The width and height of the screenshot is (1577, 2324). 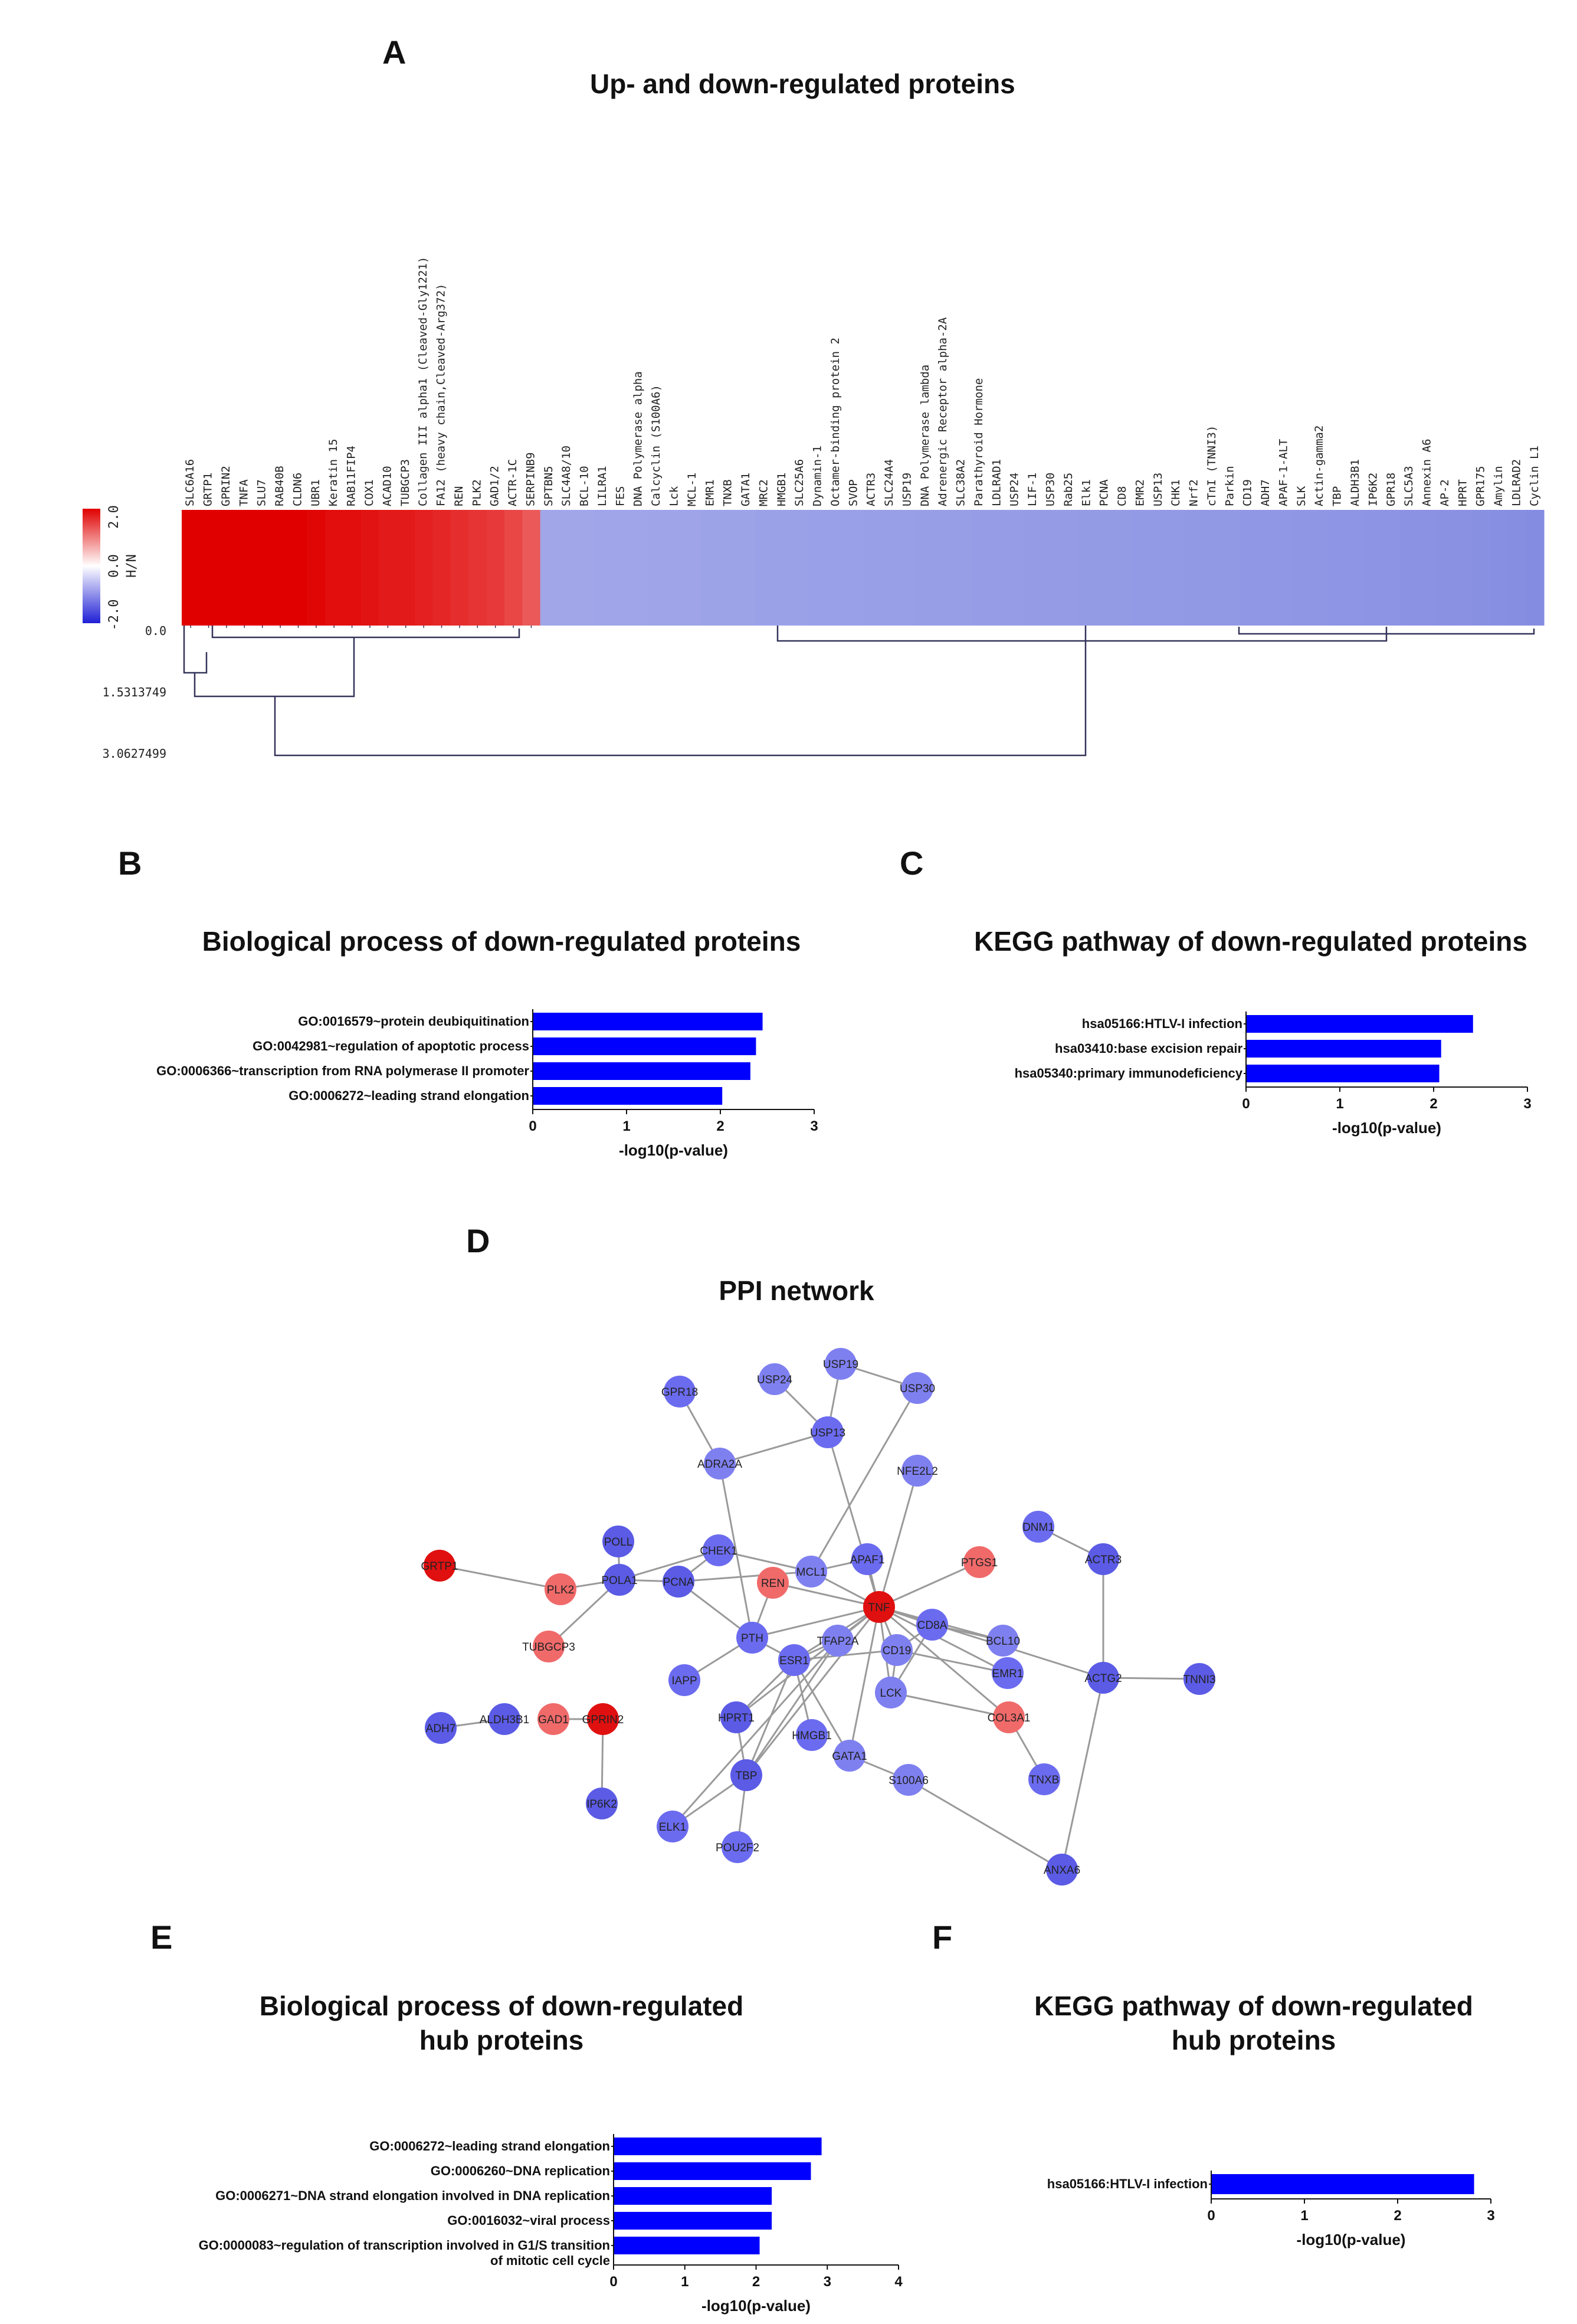 I want to click on x-tick-label: 0, so click(x=532, y=1126).